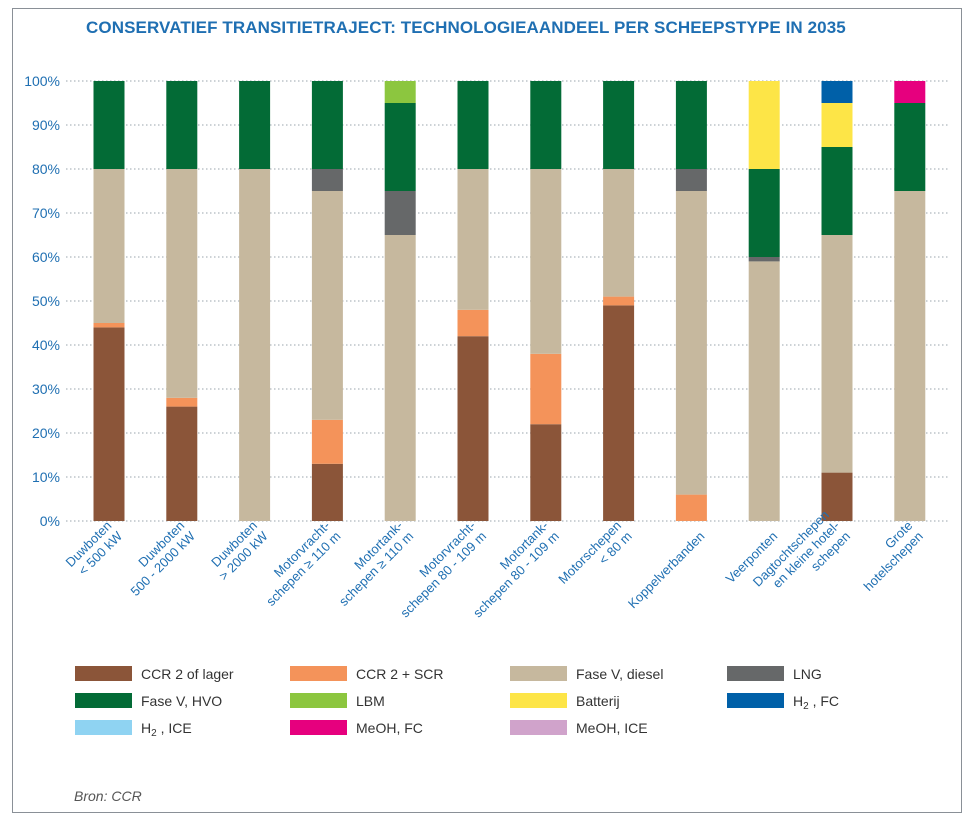  I want to click on legend-label: MeOH, ICE, so click(612, 728).